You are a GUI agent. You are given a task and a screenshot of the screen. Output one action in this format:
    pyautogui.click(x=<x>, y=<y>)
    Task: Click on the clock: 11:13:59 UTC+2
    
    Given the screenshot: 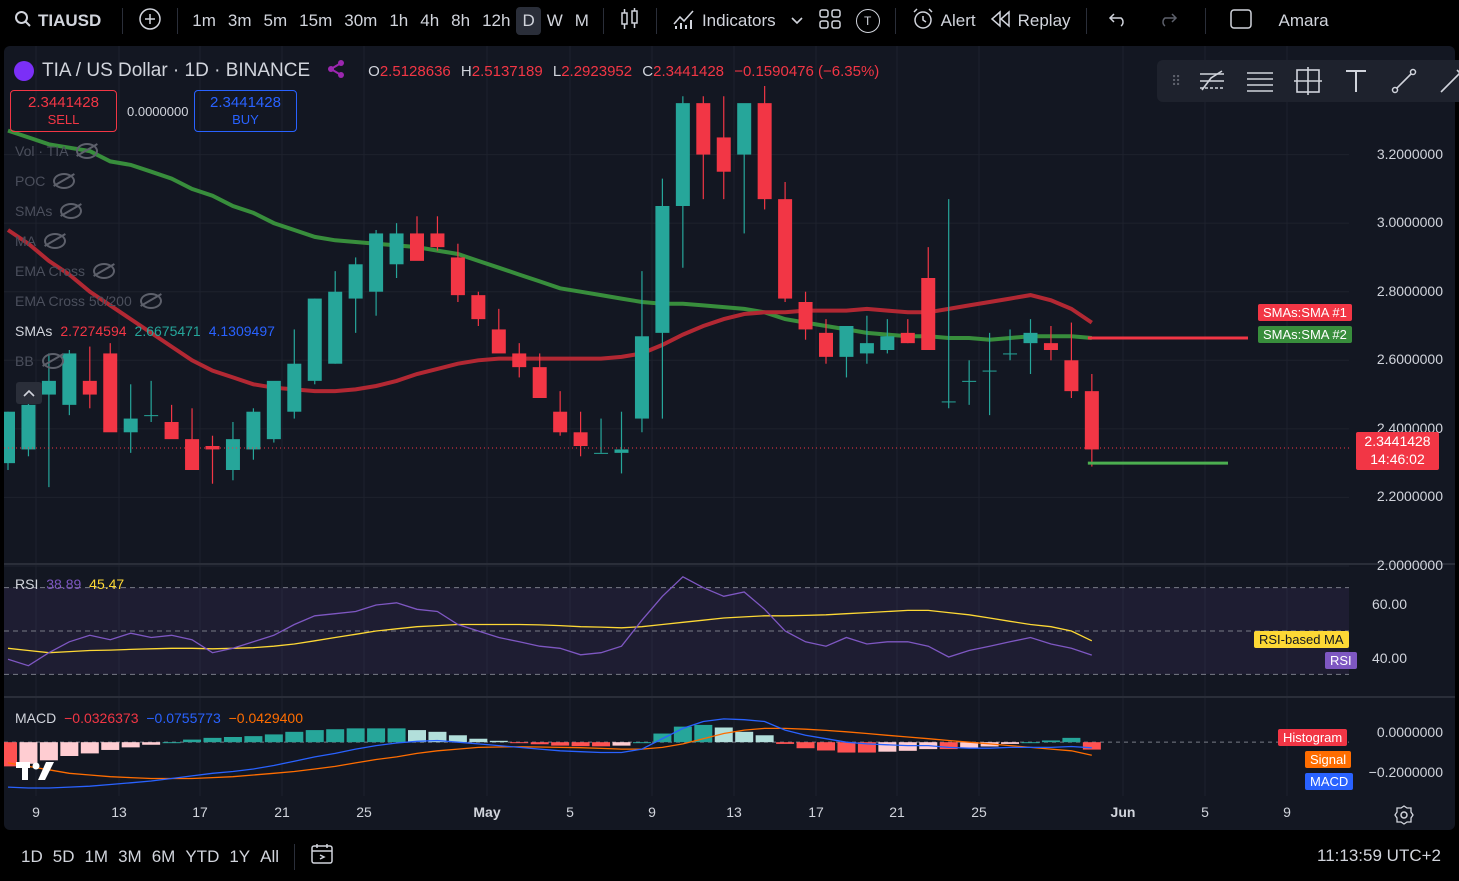 What is the action you would take?
    pyautogui.click(x=1379, y=855)
    